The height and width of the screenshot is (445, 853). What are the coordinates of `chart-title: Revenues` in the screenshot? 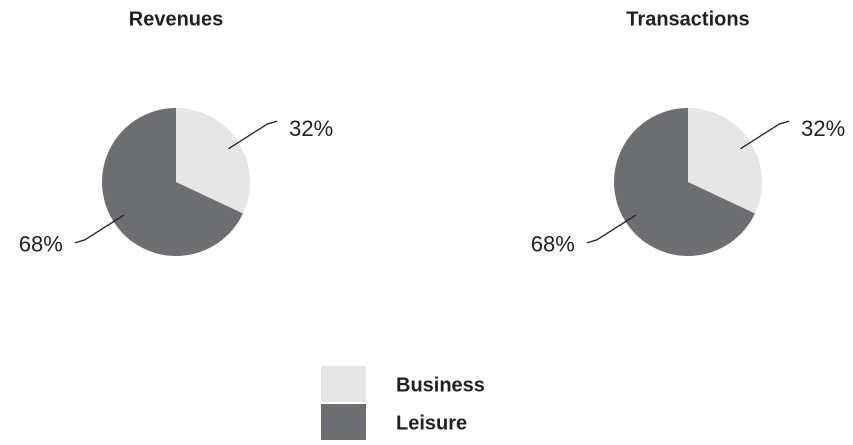 It's located at (176, 19).